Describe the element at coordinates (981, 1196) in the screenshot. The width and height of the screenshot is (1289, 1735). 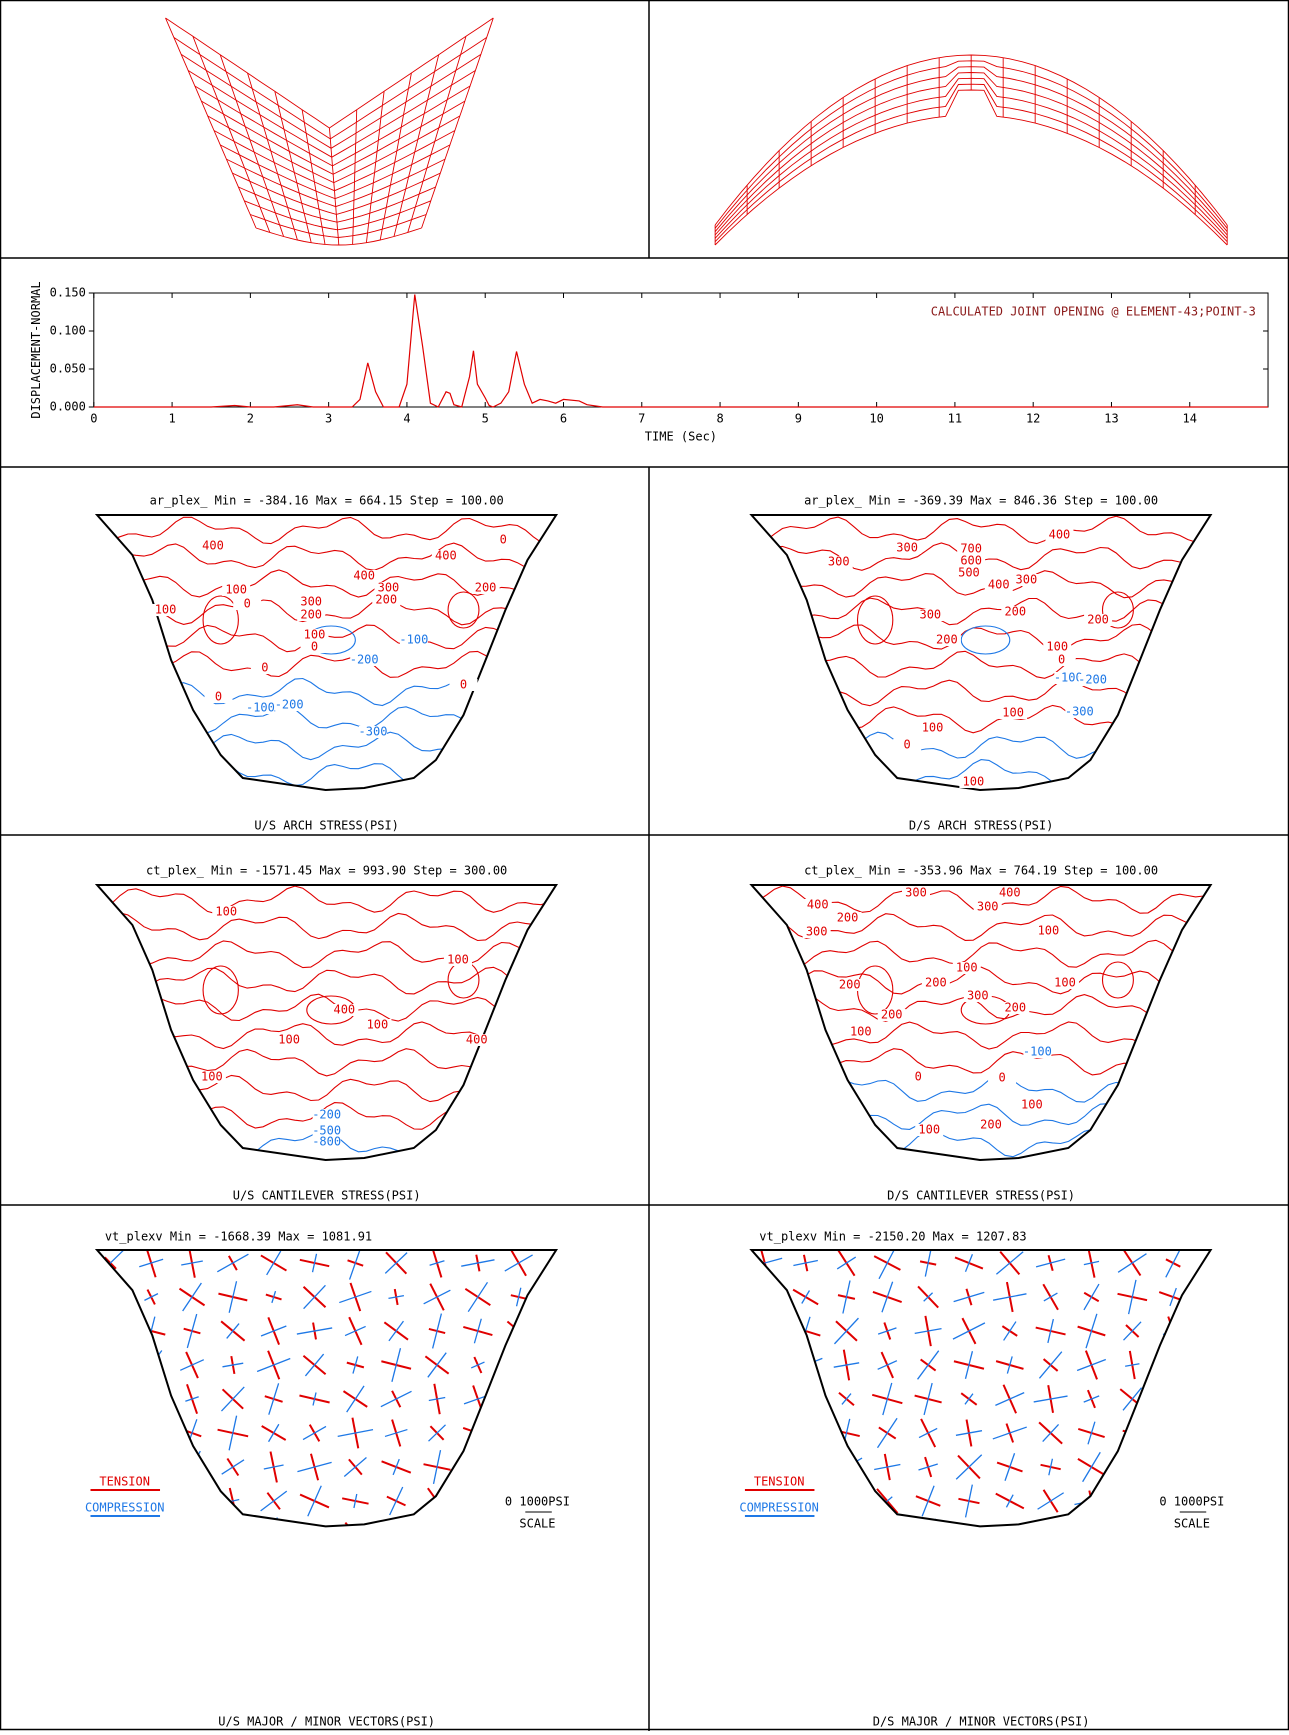
I see `panel-footer: D/S CANTILEVER STRESS(PSI)` at that location.